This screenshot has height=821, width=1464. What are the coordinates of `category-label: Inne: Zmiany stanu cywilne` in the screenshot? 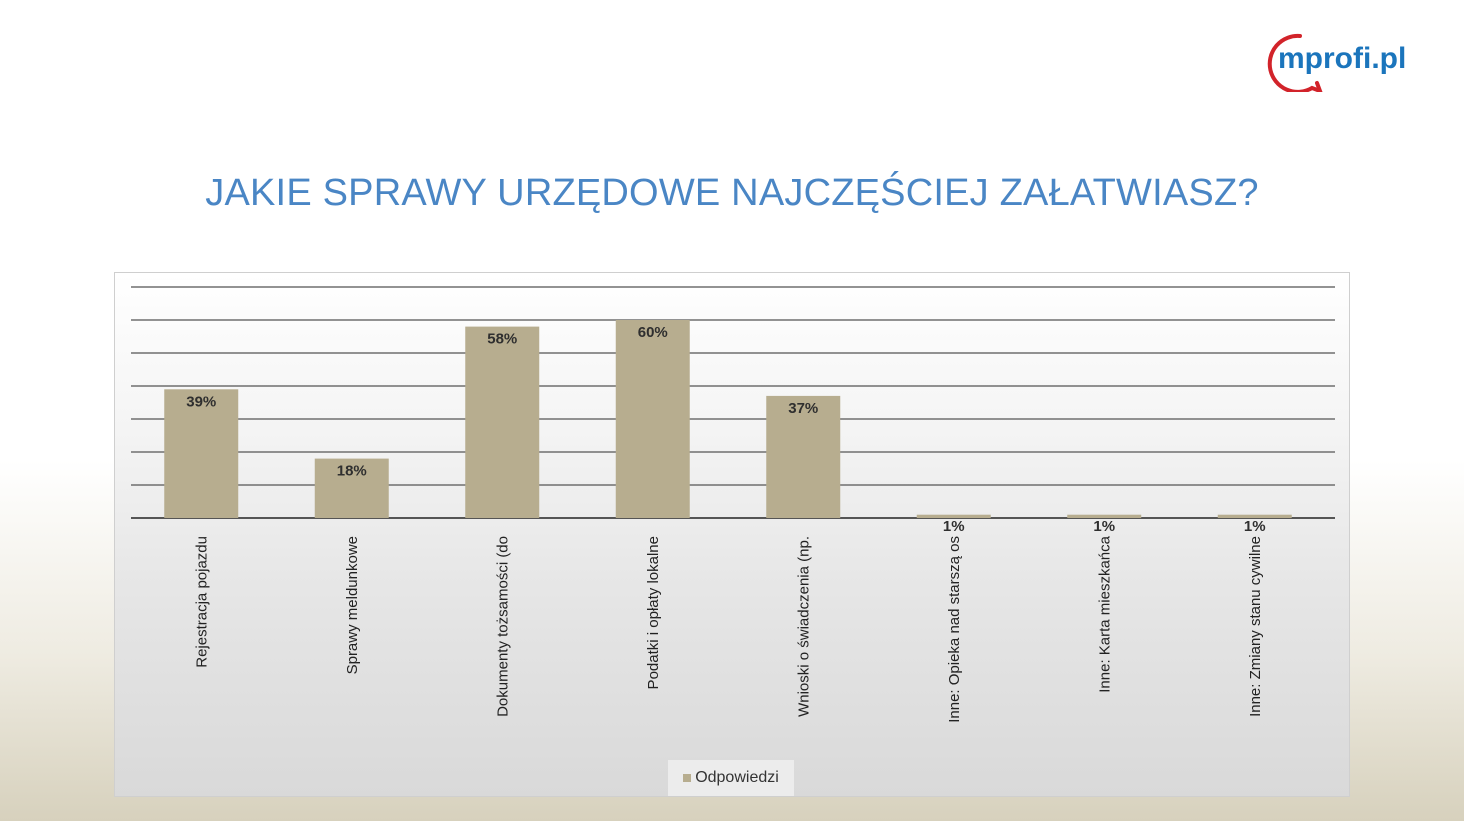 It's located at (1255, 626).